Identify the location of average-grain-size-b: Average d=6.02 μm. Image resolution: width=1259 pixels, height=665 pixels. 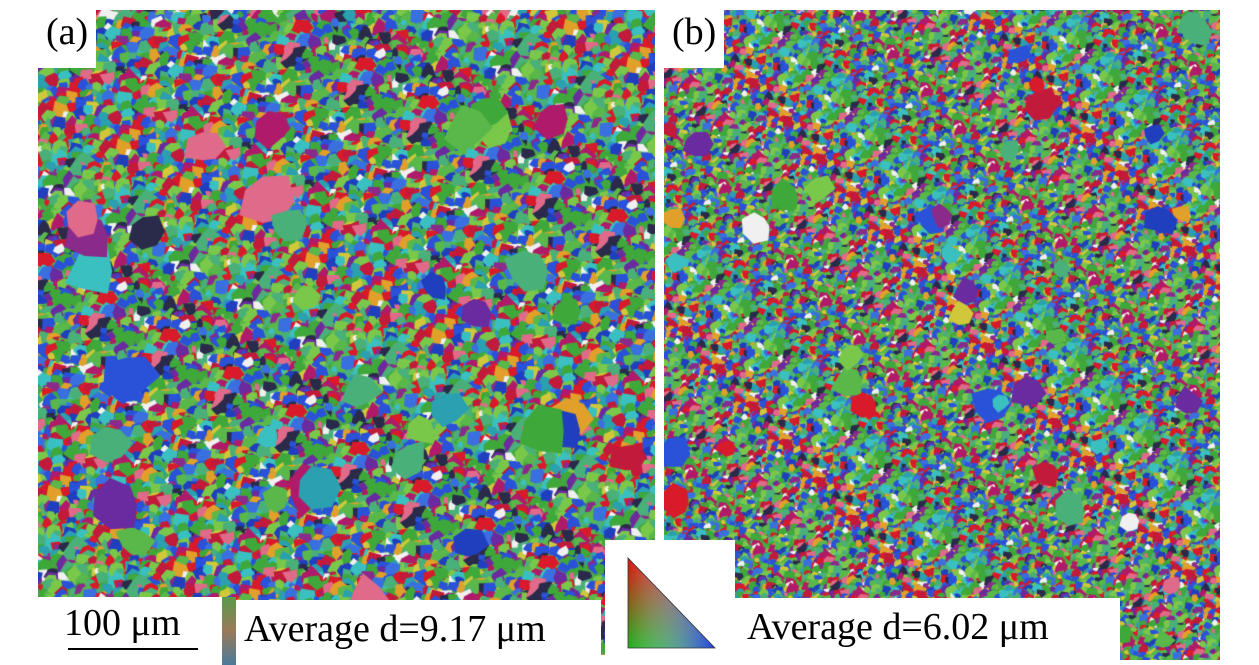
(926, 631).